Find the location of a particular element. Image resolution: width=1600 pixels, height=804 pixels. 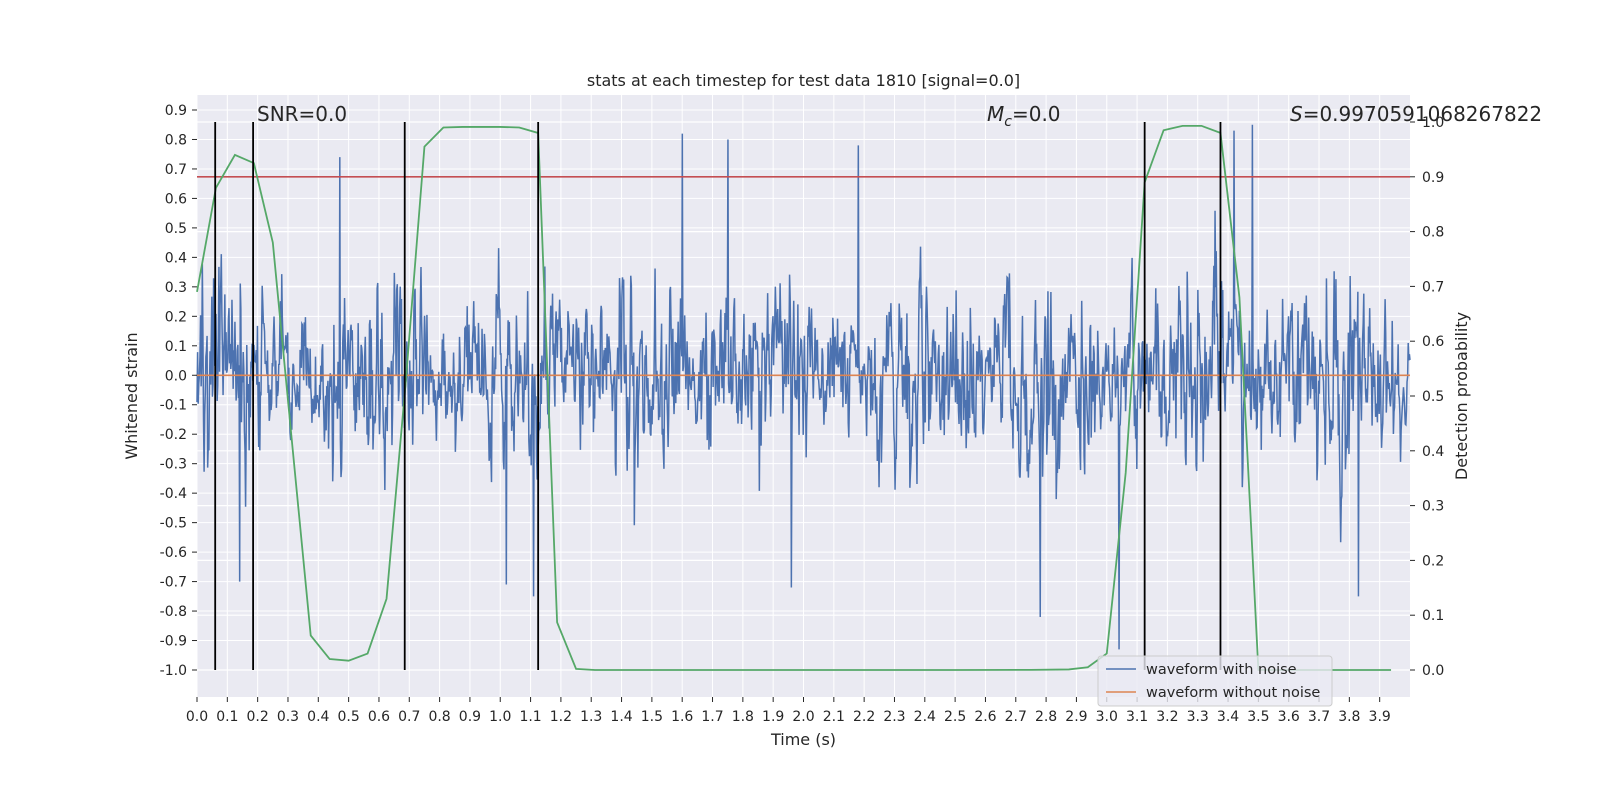

y-tick-label-left: -0.1 is located at coordinates (173, 406).